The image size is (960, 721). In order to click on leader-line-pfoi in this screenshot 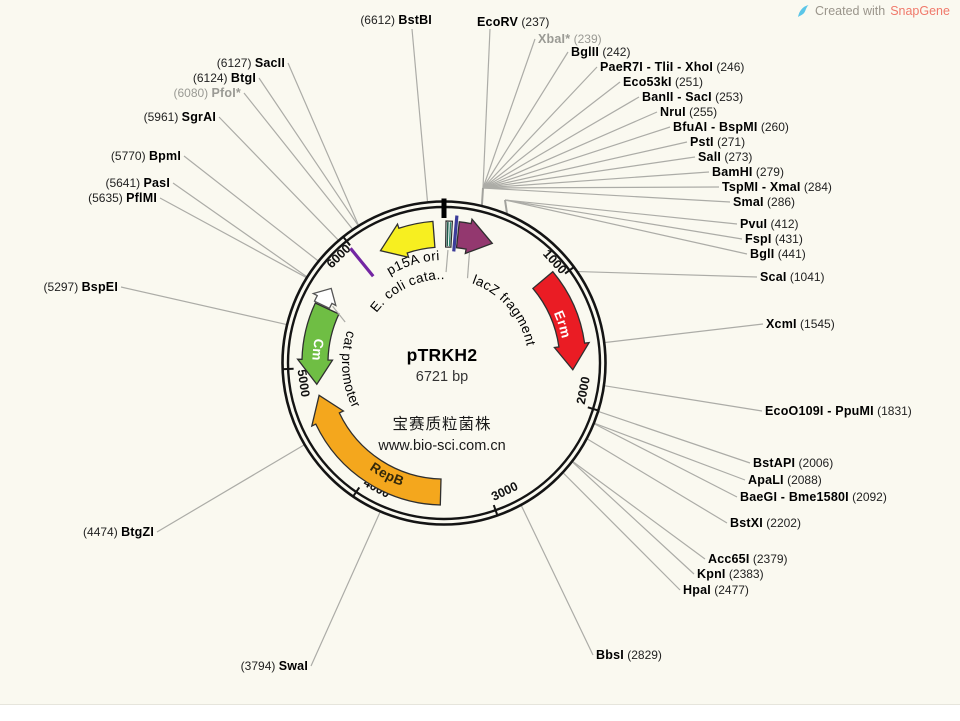, I will do `click(298, 161)`.